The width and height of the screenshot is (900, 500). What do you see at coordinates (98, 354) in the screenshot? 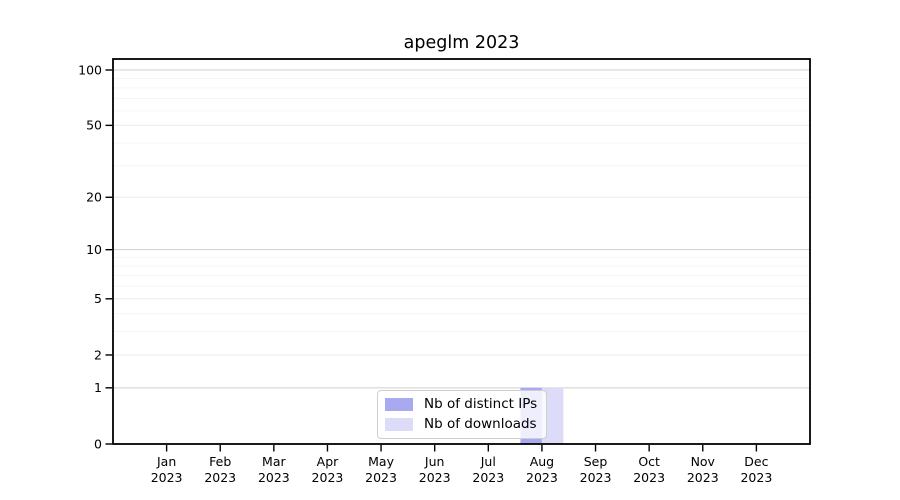
I see `y-tick-label: 2` at bounding box center [98, 354].